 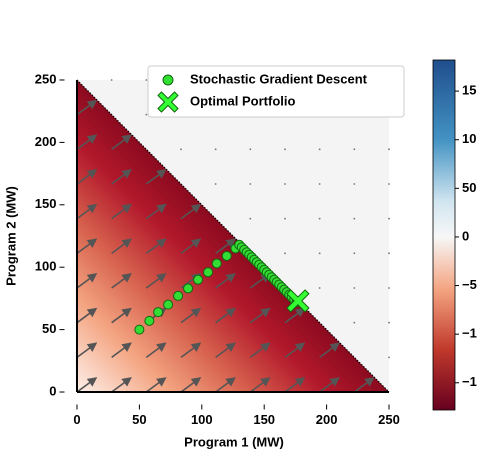 What do you see at coordinates (46, 203) in the screenshot?
I see `y-tick-label: 150` at bounding box center [46, 203].